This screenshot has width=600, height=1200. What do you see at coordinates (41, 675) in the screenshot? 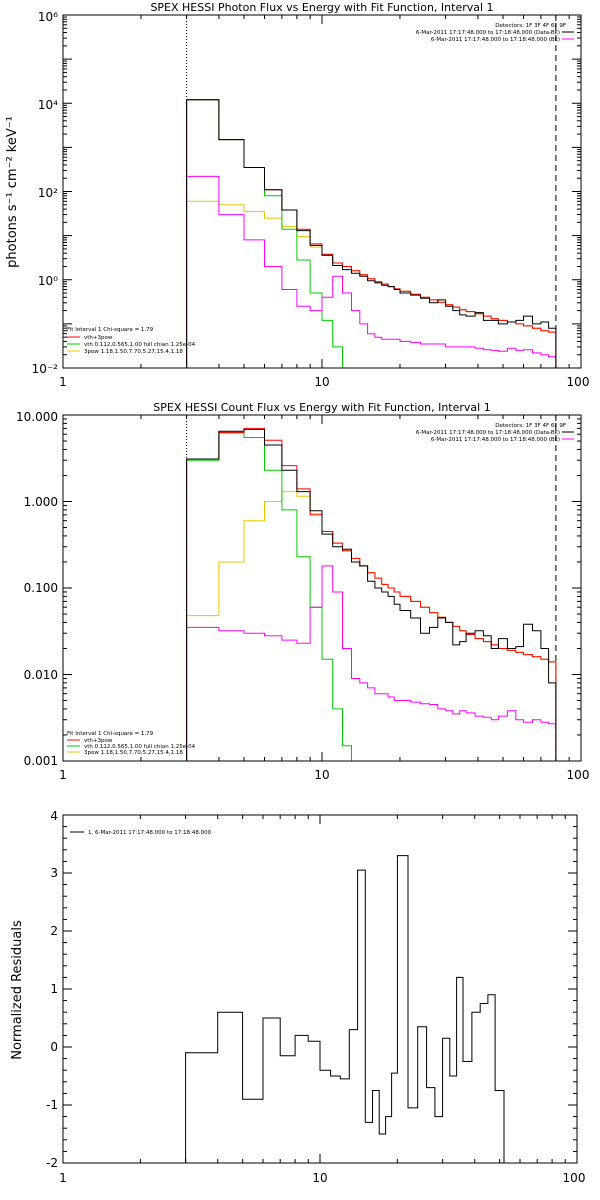
I see `y-tick-label: 0.010` at bounding box center [41, 675].